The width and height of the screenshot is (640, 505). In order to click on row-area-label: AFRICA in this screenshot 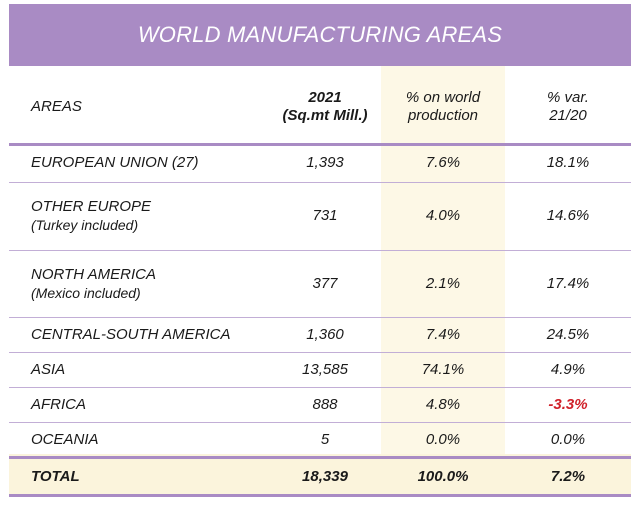, I will do `click(59, 404)`.